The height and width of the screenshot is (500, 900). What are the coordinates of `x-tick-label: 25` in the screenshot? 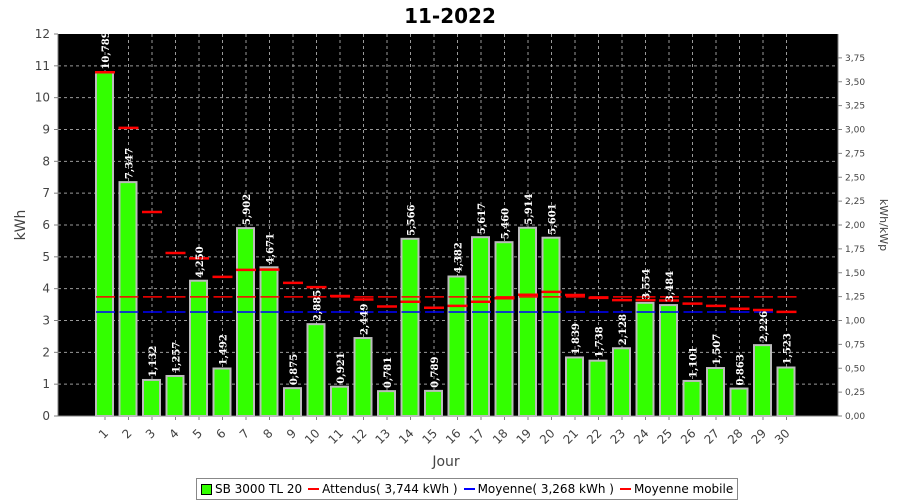 It's located at (664, 436).